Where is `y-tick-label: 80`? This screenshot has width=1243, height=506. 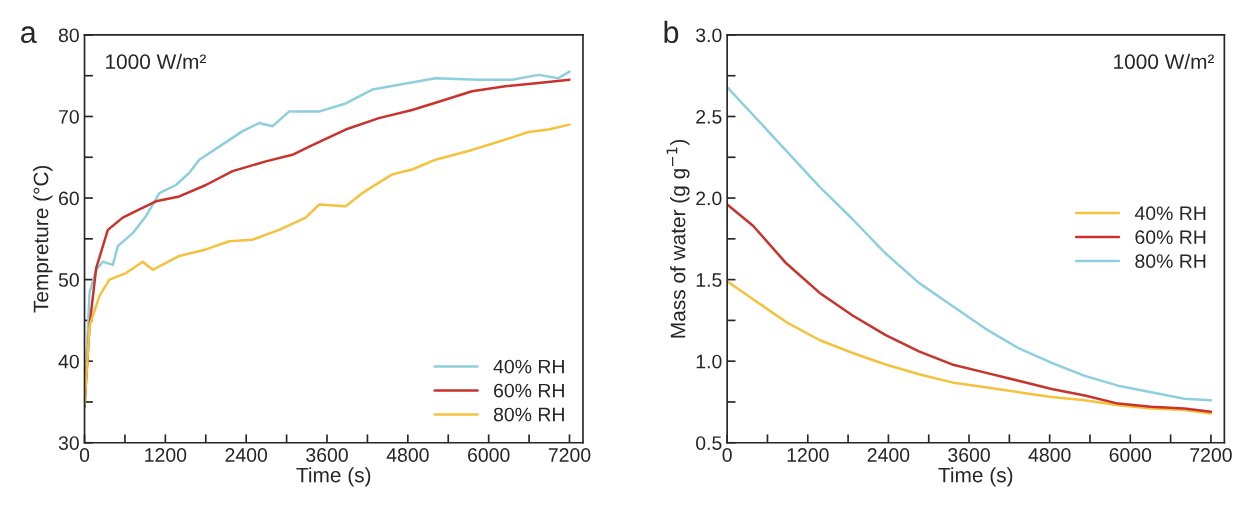
y-tick-label: 80 is located at coordinates (68, 35).